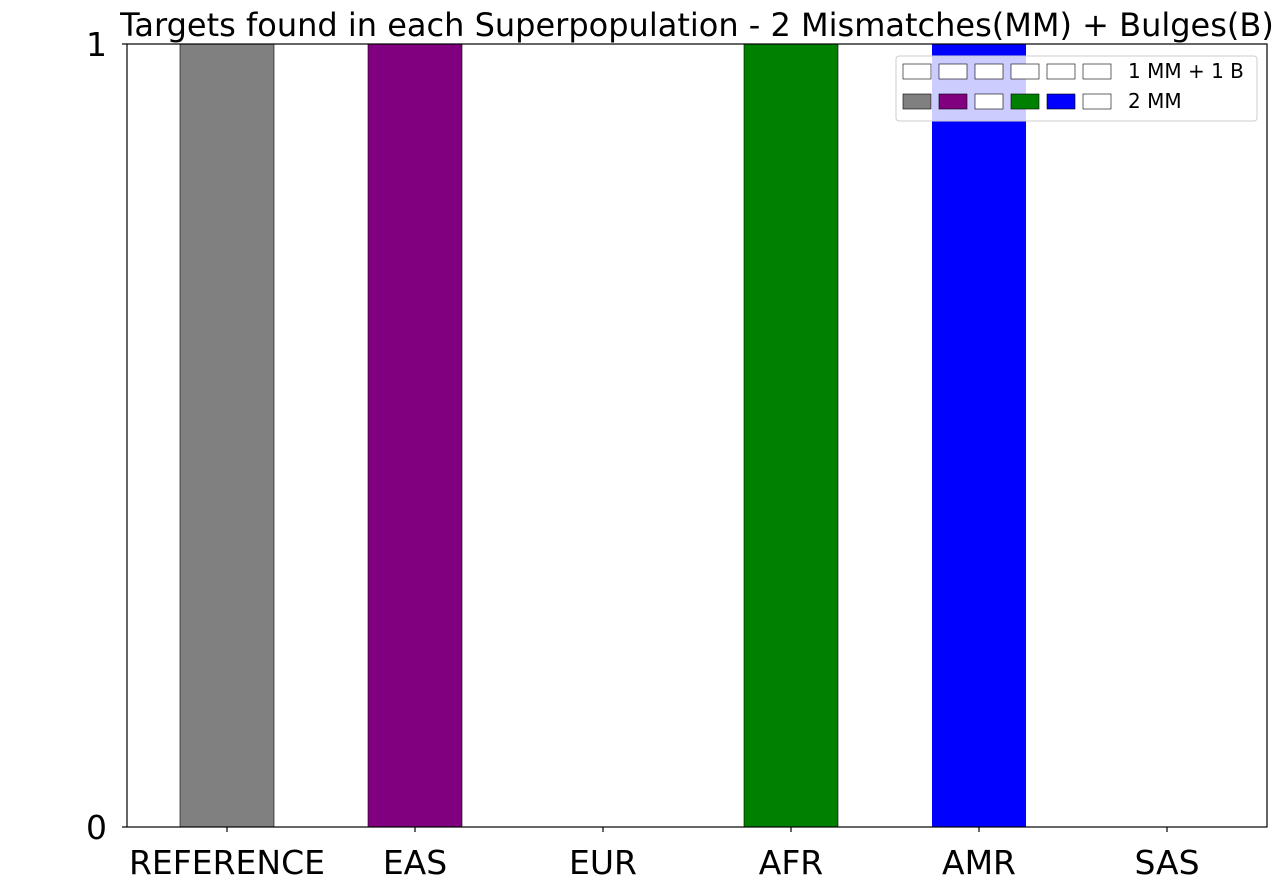 This screenshot has height=880, width=1280. What do you see at coordinates (1061, 101) in the screenshot?
I see `legend-swatch-series-1-amr` at bounding box center [1061, 101].